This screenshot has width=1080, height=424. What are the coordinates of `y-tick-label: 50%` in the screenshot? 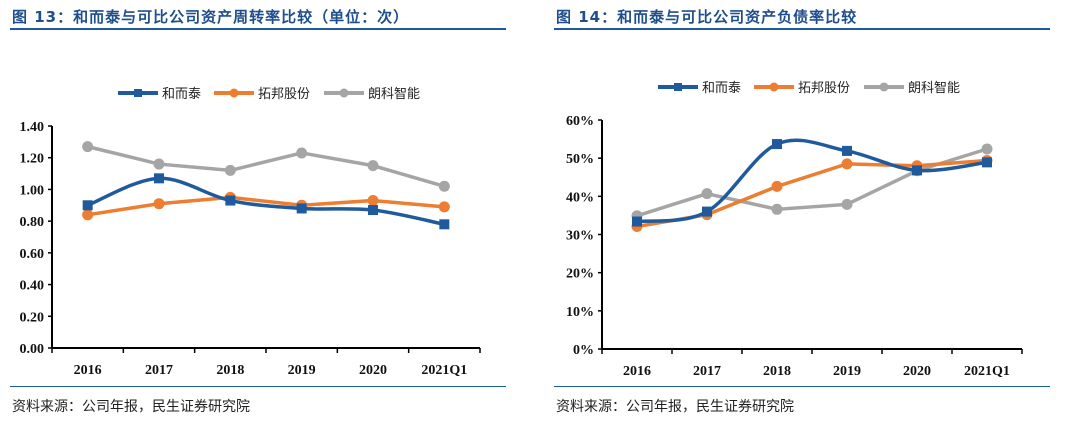 It's located at (580, 159).